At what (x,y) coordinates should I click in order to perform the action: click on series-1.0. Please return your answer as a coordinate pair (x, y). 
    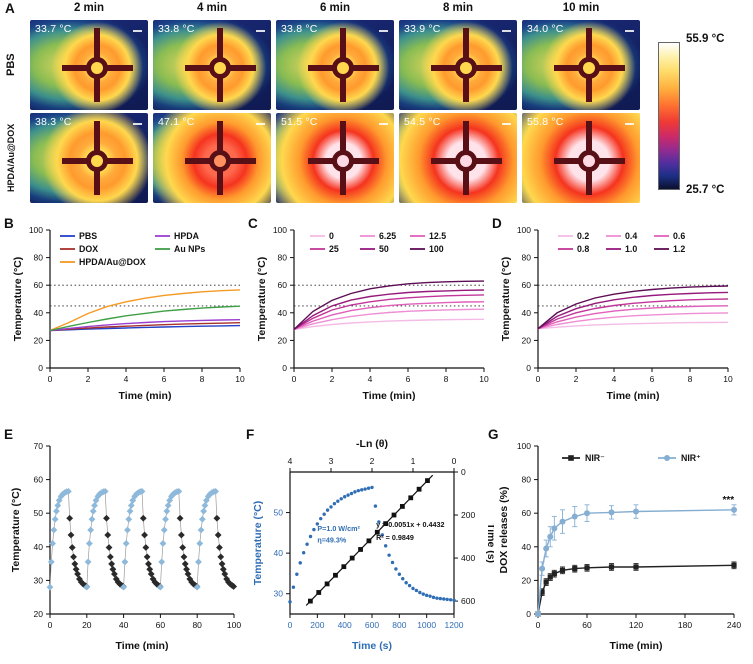
    Looking at the image, I should click on (633, 310).